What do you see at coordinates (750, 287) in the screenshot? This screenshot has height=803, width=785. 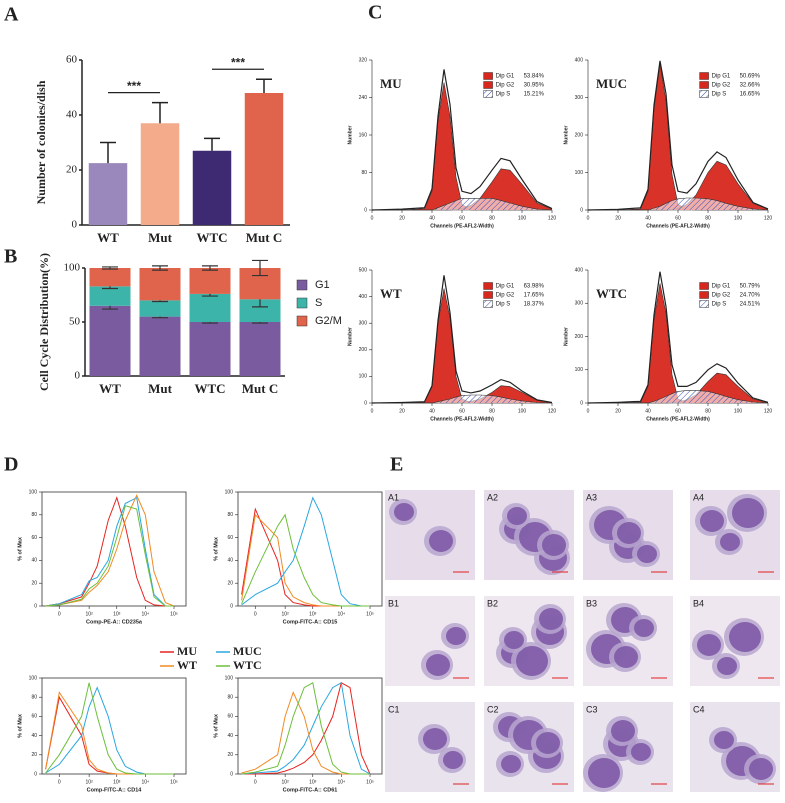 I see `value-label: 50.79%` at bounding box center [750, 287].